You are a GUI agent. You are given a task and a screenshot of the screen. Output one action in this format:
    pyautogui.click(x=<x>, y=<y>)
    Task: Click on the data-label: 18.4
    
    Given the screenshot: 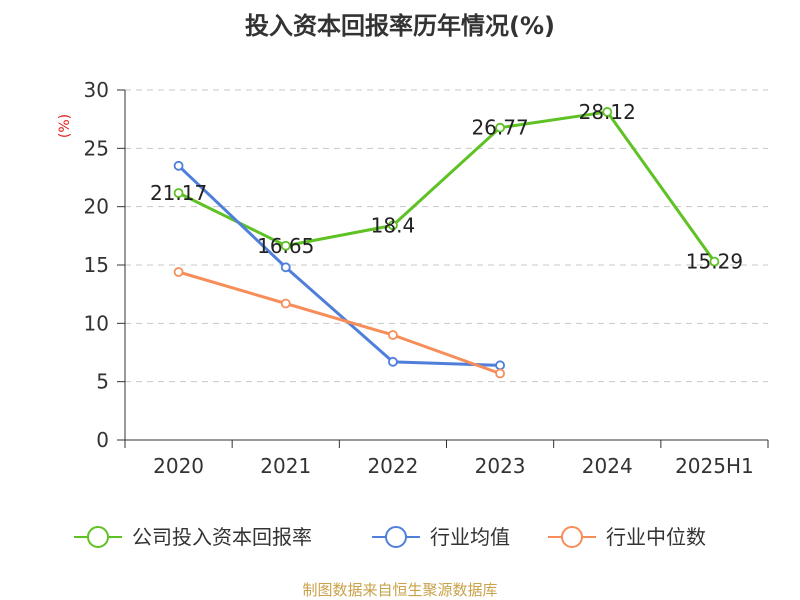 What is the action you would take?
    pyautogui.click(x=393, y=225)
    